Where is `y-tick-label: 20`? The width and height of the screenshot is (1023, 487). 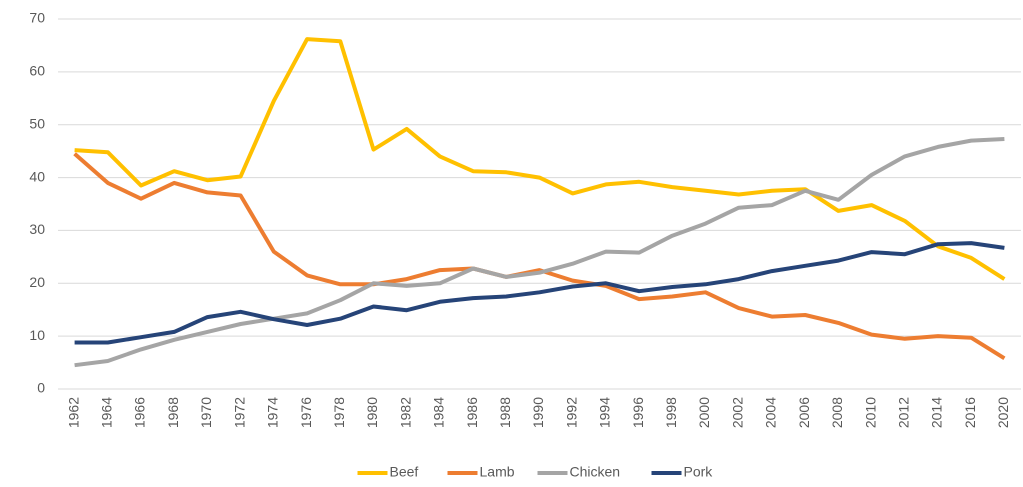 y-tick-label: 20 is located at coordinates (37, 282).